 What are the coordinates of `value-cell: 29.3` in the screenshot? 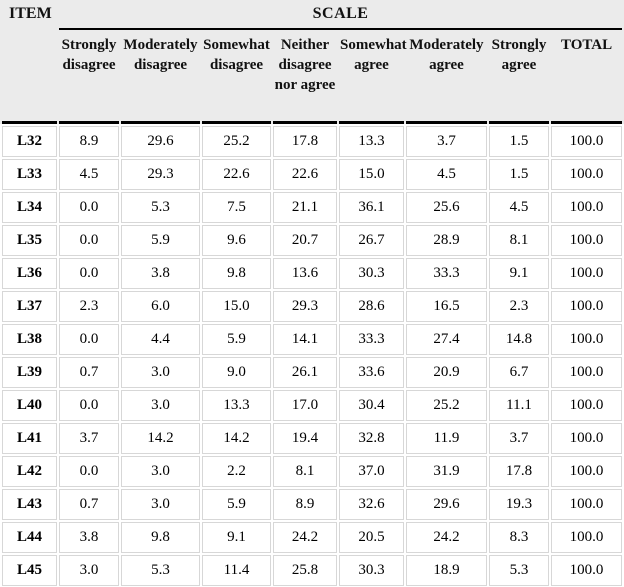 It's located at (160, 174).